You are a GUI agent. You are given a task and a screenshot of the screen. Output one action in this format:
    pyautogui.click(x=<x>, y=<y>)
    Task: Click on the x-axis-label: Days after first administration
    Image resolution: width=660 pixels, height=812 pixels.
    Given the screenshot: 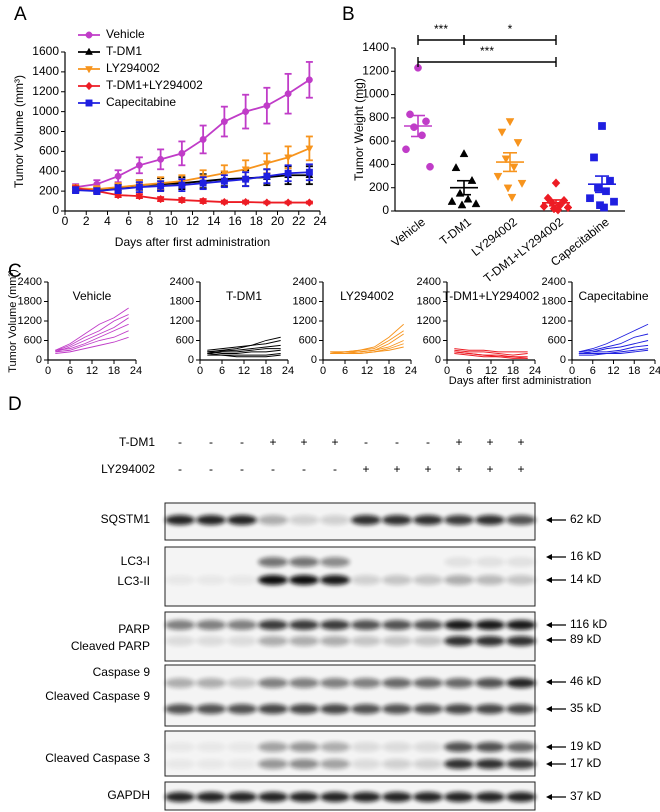 What is the action you would take?
    pyautogui.click(x=192, y=242)
    